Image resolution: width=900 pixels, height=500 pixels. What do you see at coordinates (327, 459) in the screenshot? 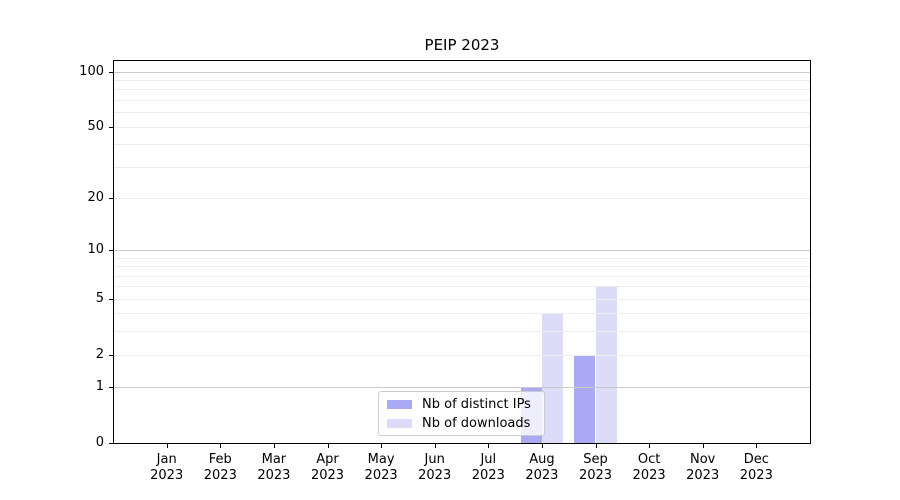
I see `month-label: Apr` at bounding box center [327, 459].